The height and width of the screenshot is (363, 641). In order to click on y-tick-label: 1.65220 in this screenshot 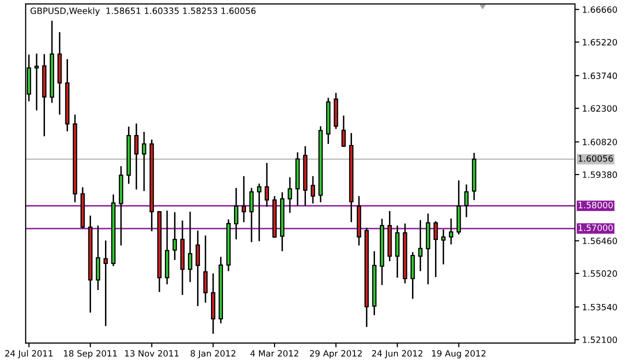, I will do `click(599, 42)`.